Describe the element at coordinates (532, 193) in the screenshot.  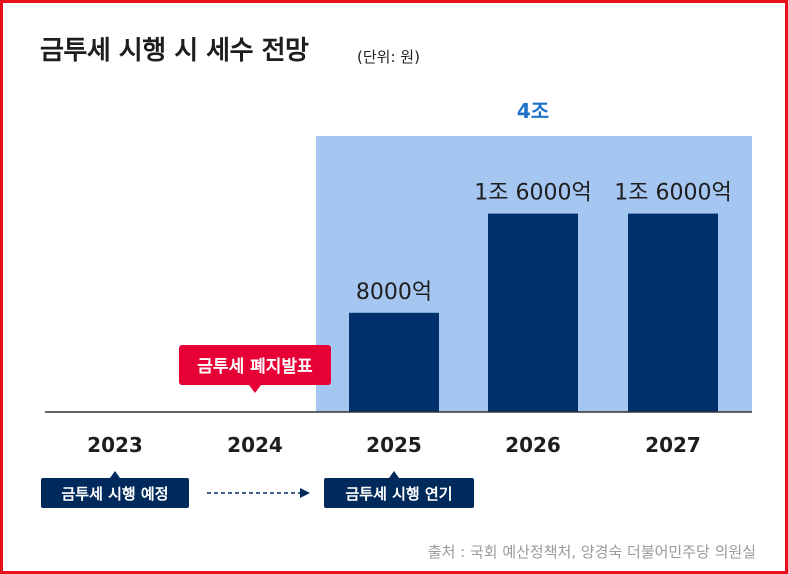
I see `bar-label-2026: 1조 6000억` at that location.